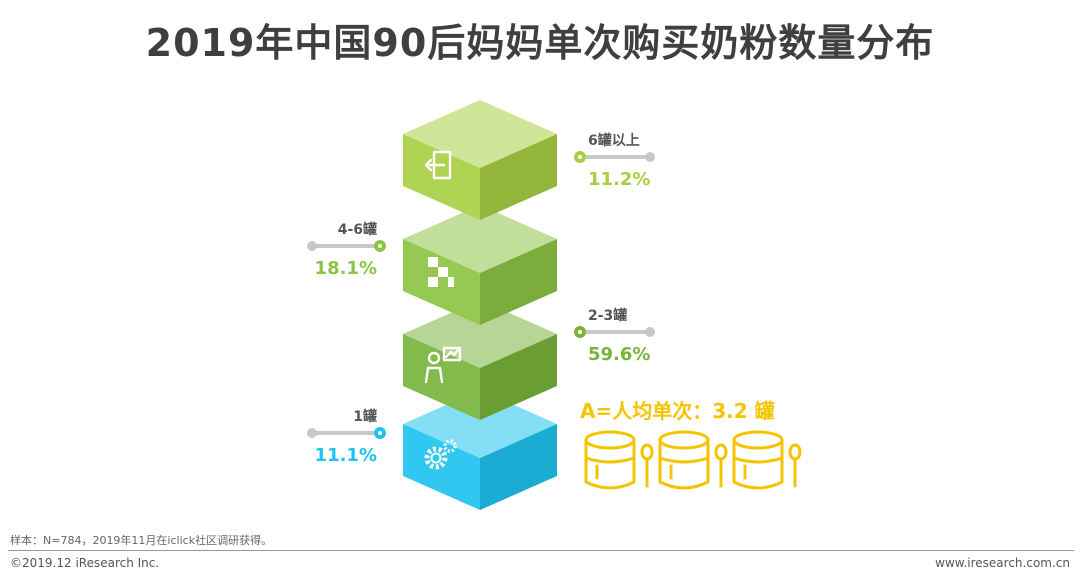 Image resolution: width=1080 pixels, height=584 pixels. Describe the element at coordinates (677, 411) in the screenshot. I see `average-annotation: A=人均单次：3.2 罐` at that location.